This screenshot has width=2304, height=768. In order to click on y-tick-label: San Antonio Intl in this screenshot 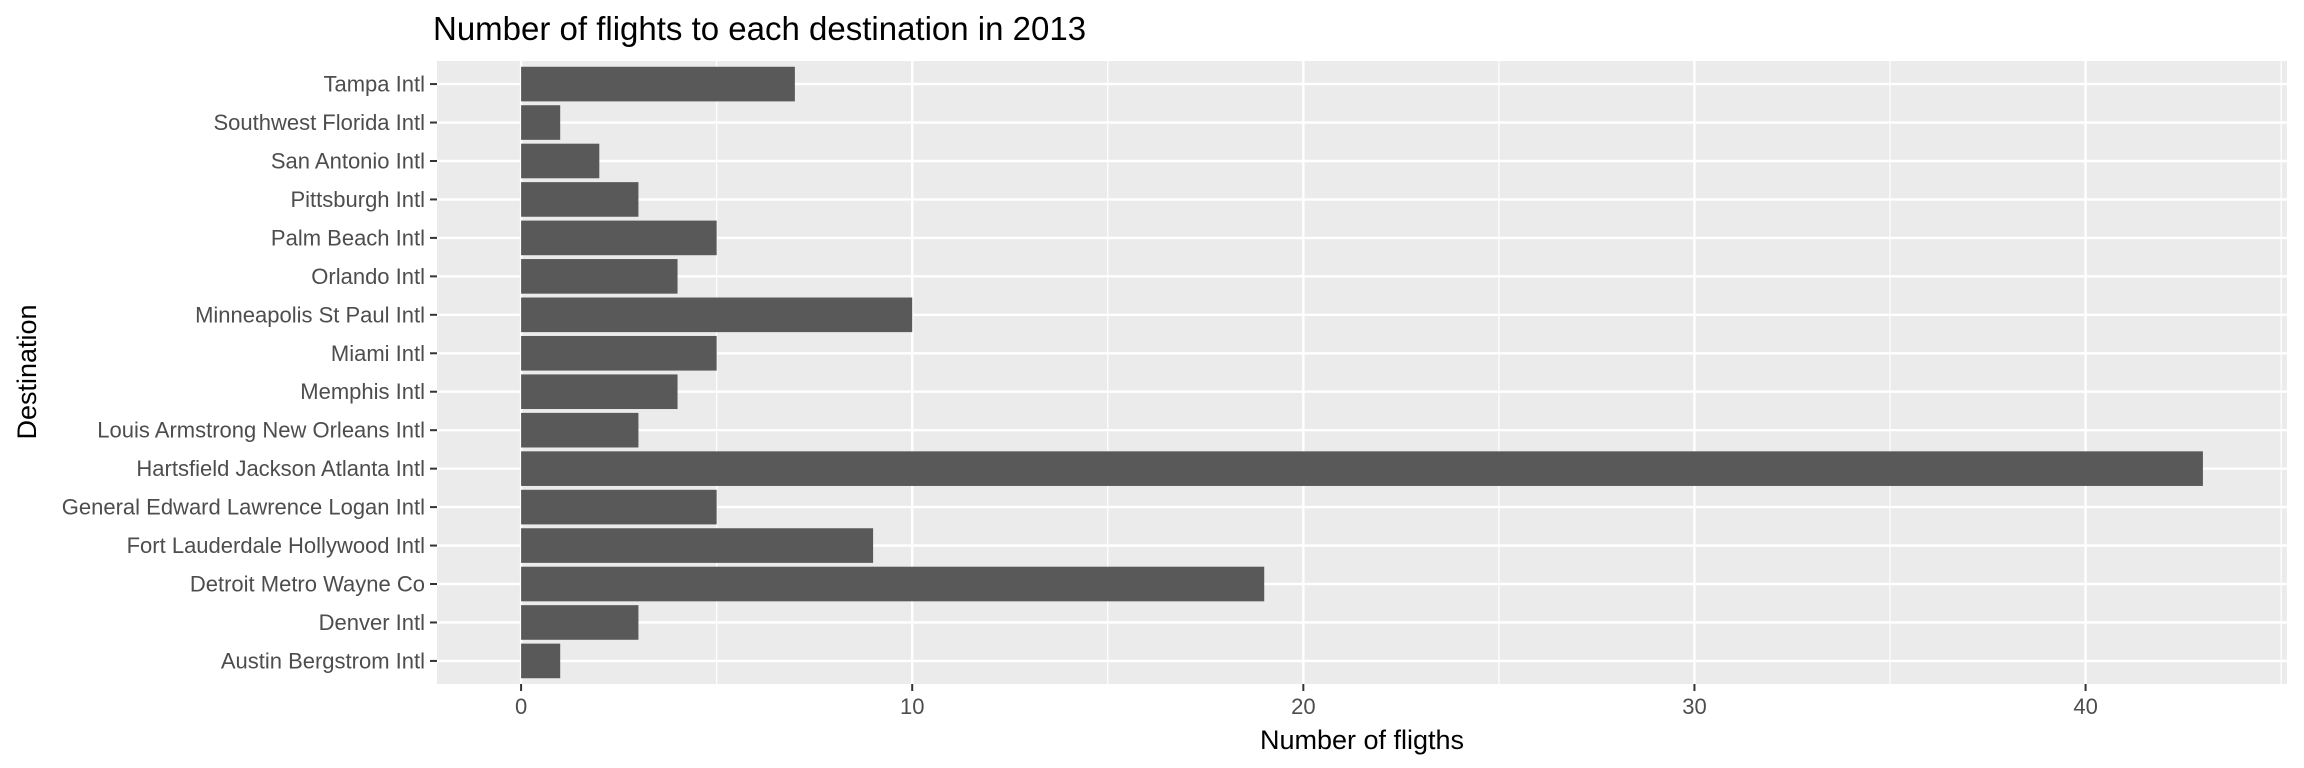, I will do `click(348, 160)`.